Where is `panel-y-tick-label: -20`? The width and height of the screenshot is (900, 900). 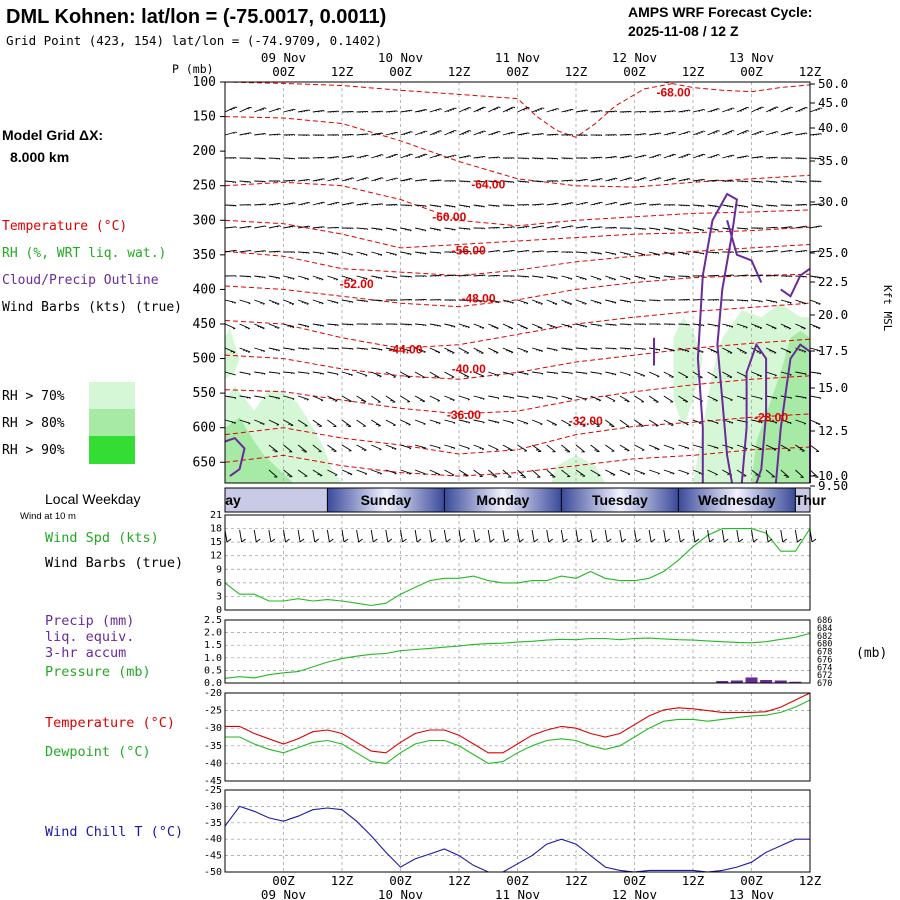 panel-y-tick-label: -20 is located at coordinates (213, 693).